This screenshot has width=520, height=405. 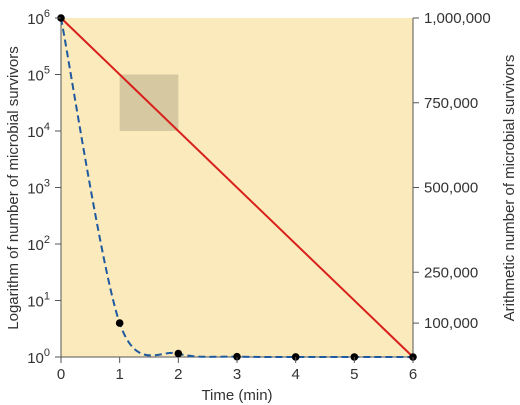 I want to click on y-left-tick-label-2: 10², so click(x=38, y=244).